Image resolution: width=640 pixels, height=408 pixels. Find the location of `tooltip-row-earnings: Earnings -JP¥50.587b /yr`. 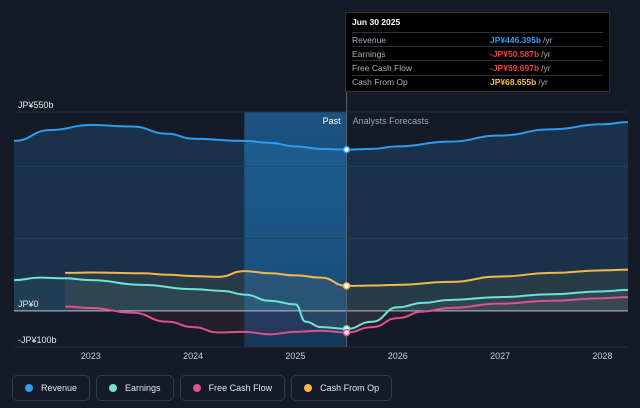

tooltip-row-earnings: Earnings -JP¥50.587b /yr is located at coordinates (477, 53).